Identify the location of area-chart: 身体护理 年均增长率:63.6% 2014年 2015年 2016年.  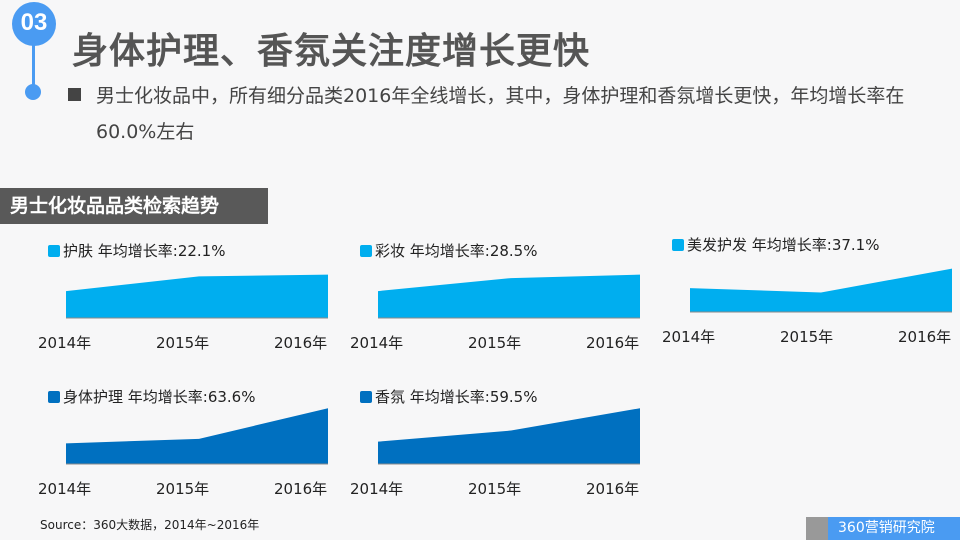
(188, 446).